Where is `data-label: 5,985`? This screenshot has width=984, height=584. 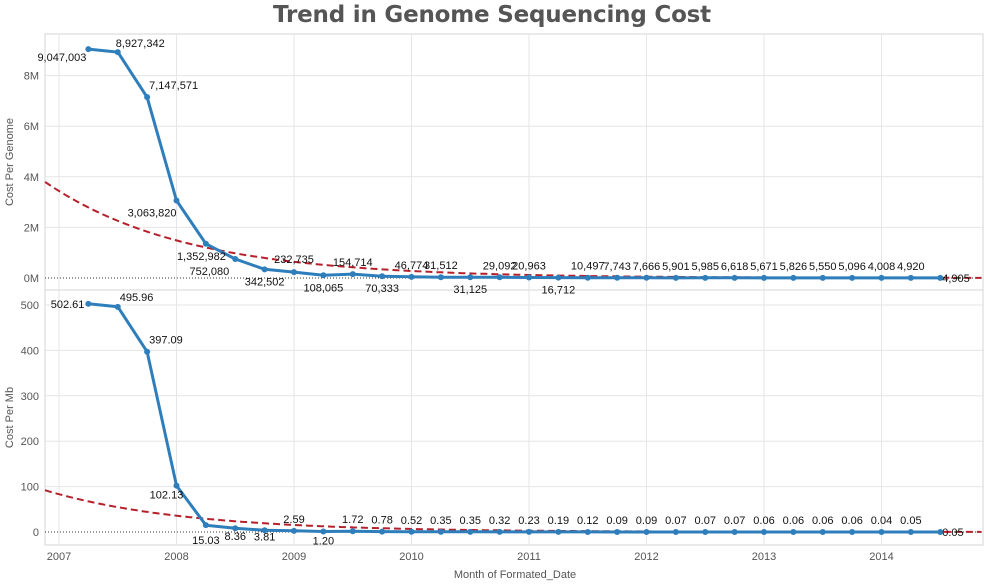 data-label: 5,985 is located at coordinates (705, 267).